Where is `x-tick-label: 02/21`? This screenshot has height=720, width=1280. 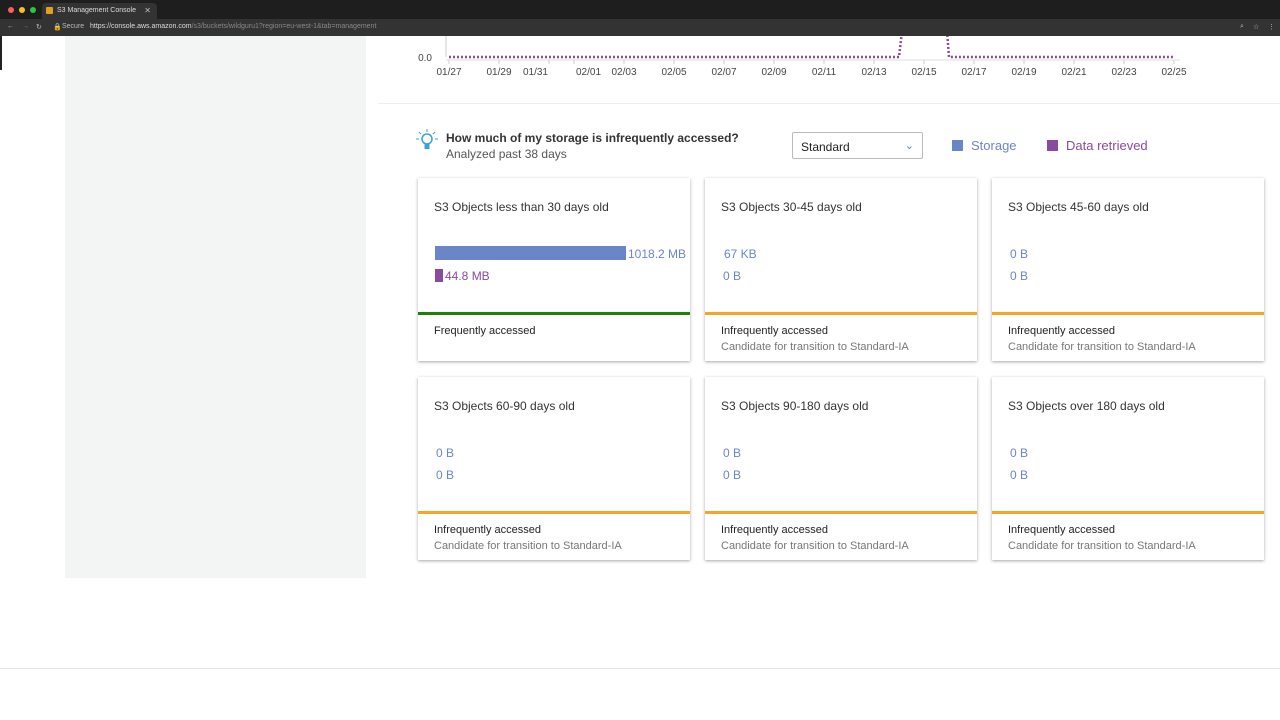 x-tick-label: 02/21 is located at coordinates (1073, 72).